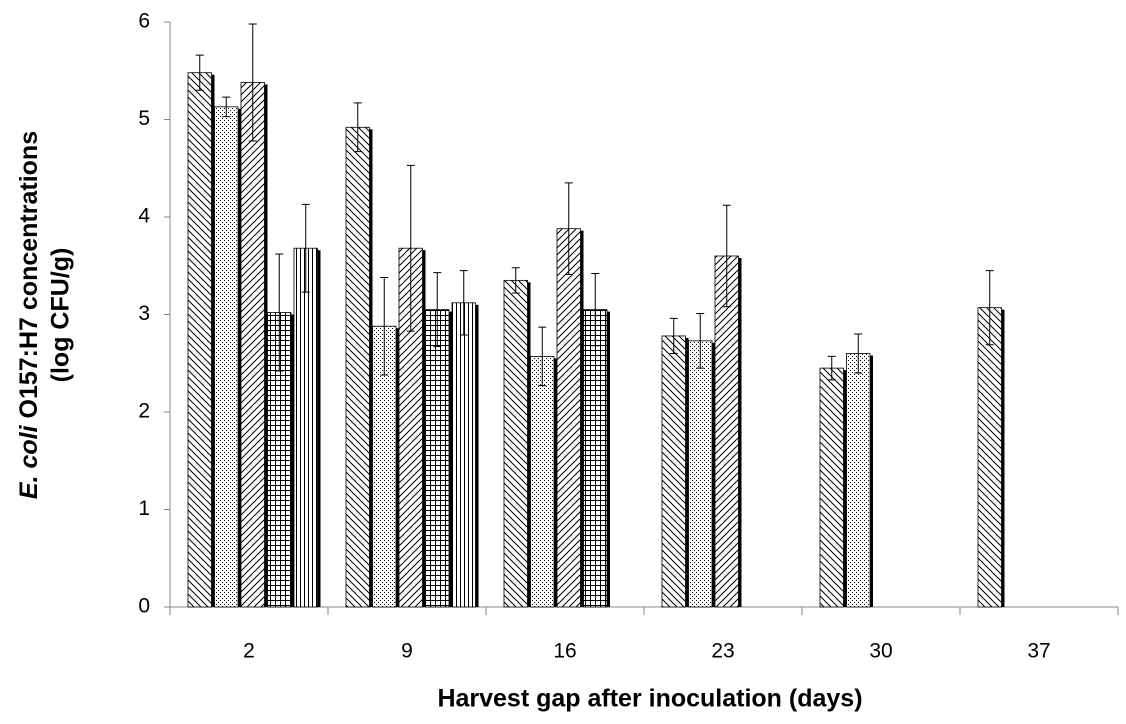  I want to click on y-tick-label: 2, so click(144, 411).